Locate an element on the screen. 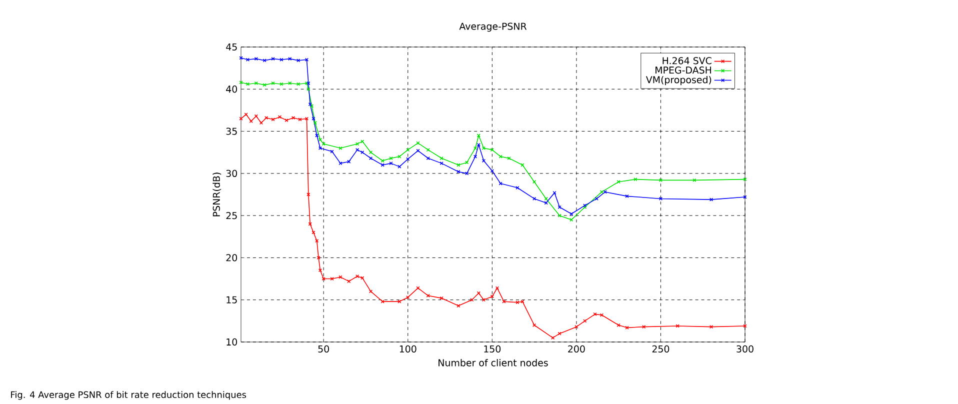  legend-label: VM(proposed) is located at coordinates (679, 81).